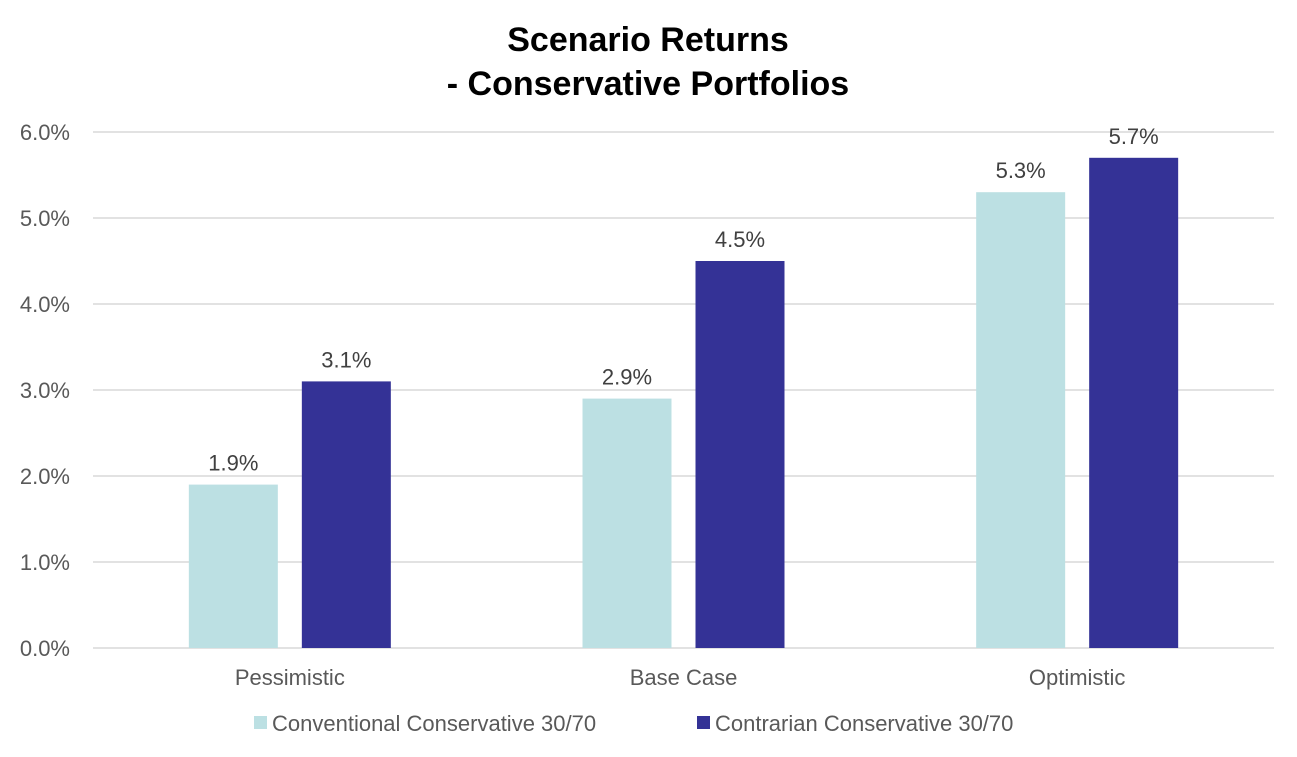 The height and width of the screenshot is (757, 1297). I want to click on x-category-label: Pessimistic, so click(290, 677).